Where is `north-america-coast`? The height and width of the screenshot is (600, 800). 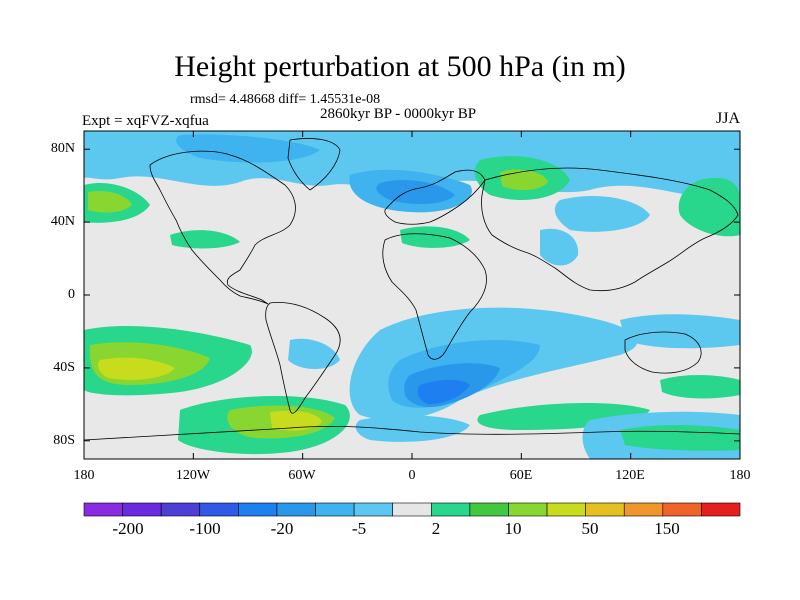
north-america-coast is located at coordinates (222, 227).